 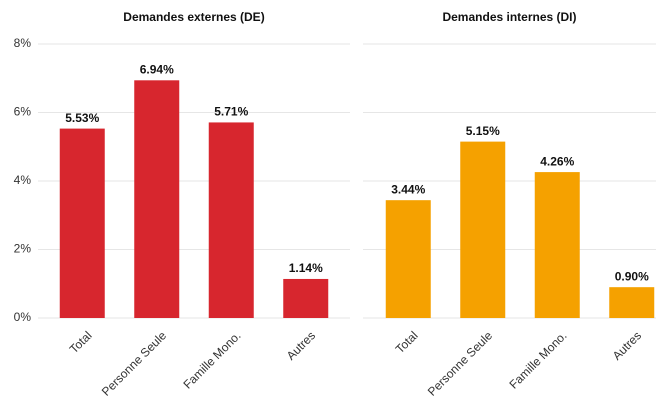 I want to click on data-label: 4.26%, so click(x=557, y=161).